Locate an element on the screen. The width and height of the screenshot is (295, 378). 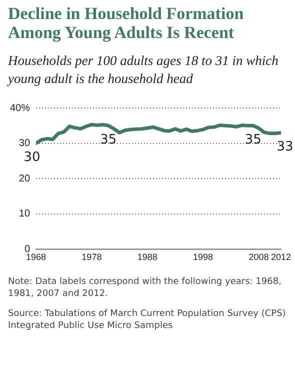
x-tick-label: 2008 is located at coordinates (258, 257).